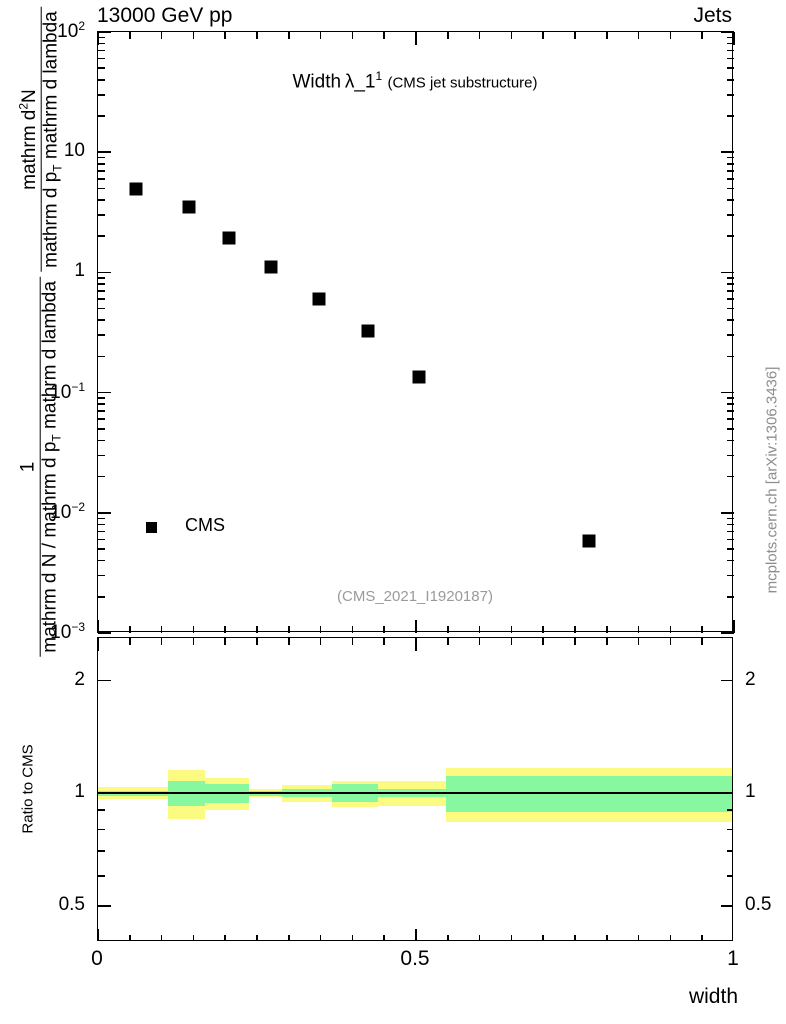 Image resolution: width=786 pixels, height=1024 pixels. What do you see at coordinates (46, 331) in the screenshot?
I see `main-y-tick-labels: 10² 10 1 10⁻¹ 10⁻² 10⁻³` at bounding box center [46, 331].